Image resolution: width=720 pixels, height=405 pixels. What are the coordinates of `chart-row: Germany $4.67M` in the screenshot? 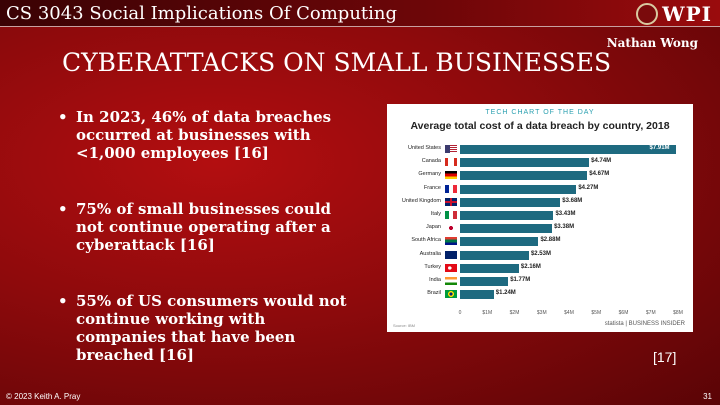 It's located at (540, 175).